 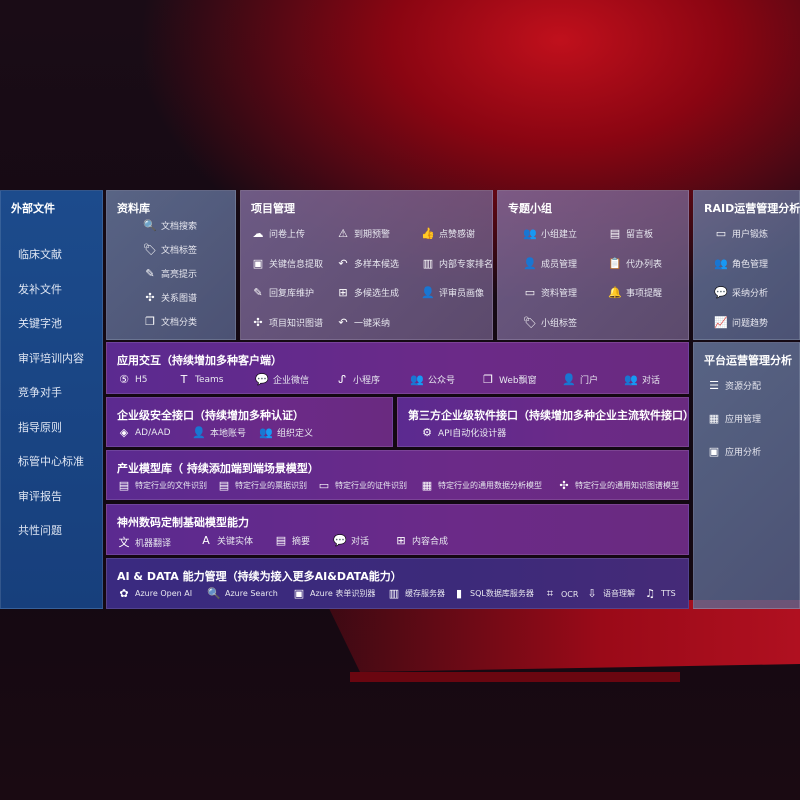 What do you see at coordinates (481, 485) in the screenshot?
I see `industry-item: ▦ 特定行业的通用数据分析模型` at bounding box center [481, 485].